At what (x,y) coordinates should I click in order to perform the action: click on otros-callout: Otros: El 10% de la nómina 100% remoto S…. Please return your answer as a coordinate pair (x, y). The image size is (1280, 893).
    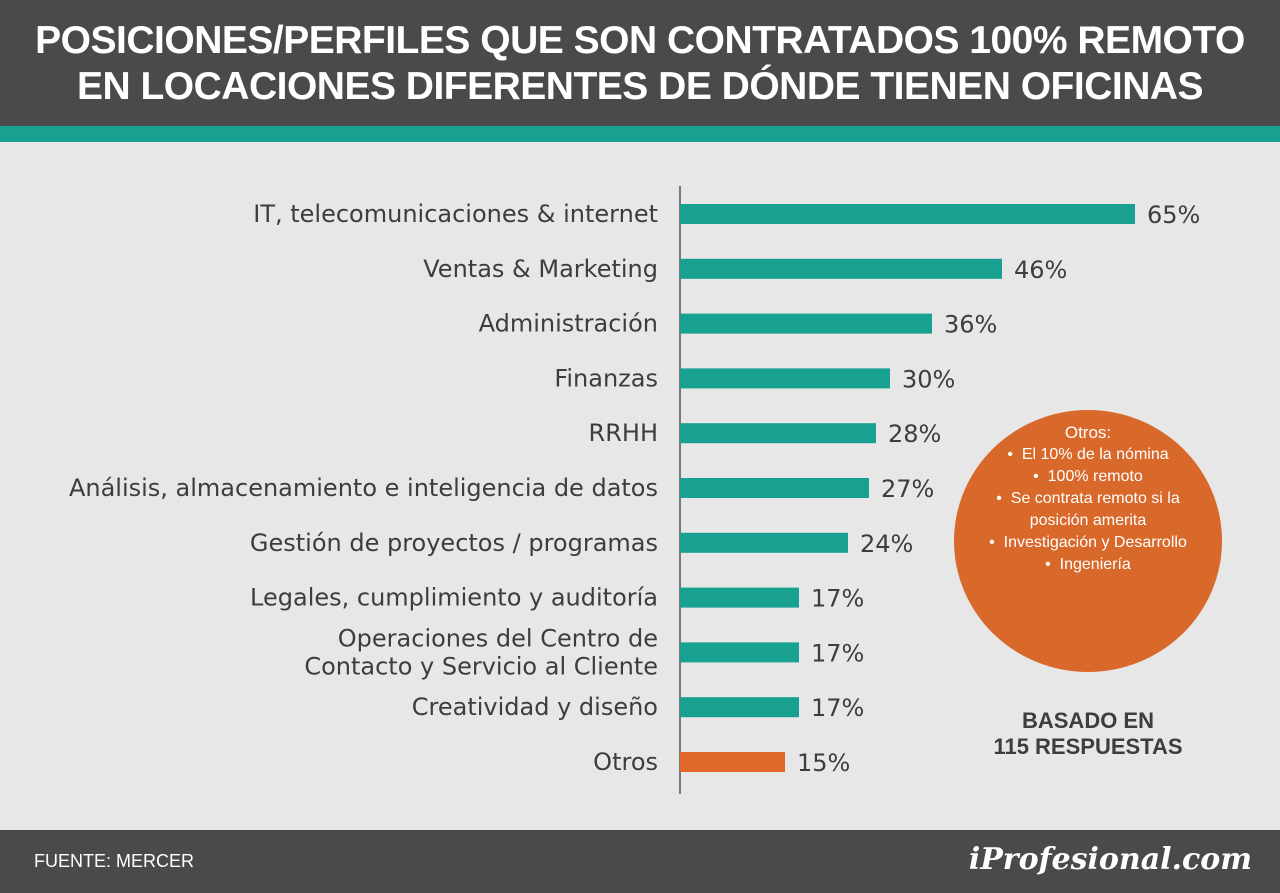
    Looking at the image, I should click on (1088, 541).